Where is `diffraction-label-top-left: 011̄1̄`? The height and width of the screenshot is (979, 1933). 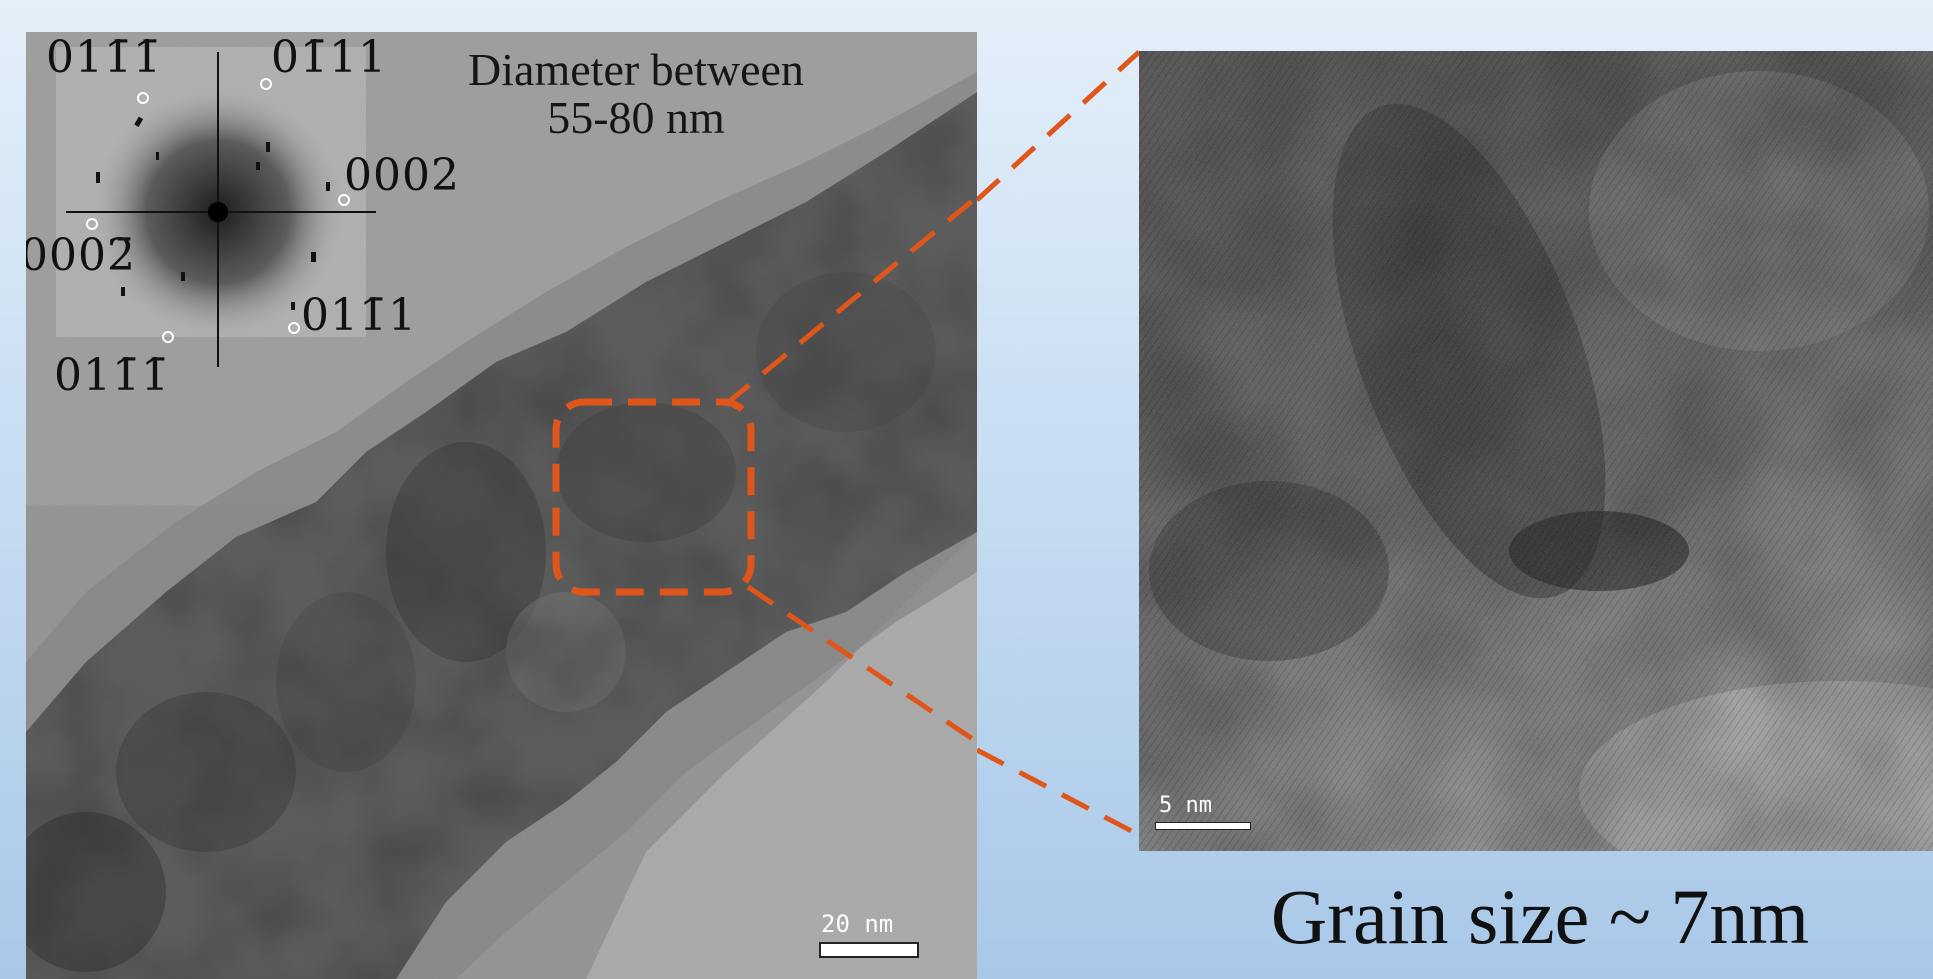
diffraction-label-top-left: 011̄1̄ is located at coordinates (104, 57).